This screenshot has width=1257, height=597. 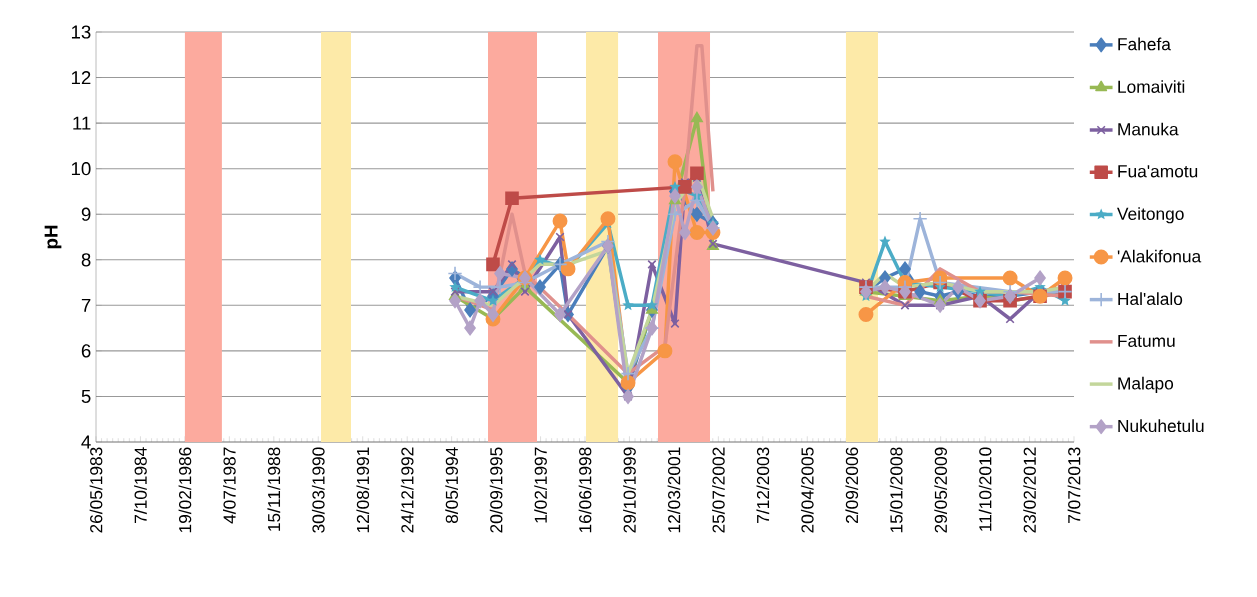 What do you see at coordinates (185, 490) in the screenshot?
I see `x-tick-label: 19/02/1986` at bounding box center [185, 490].